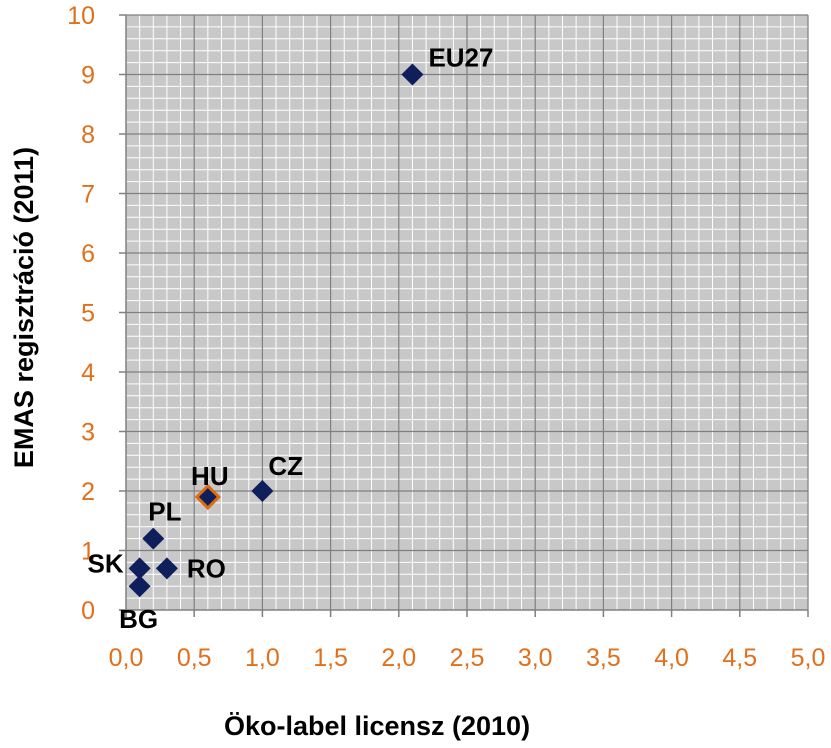 The height and width of the screenshot is (748, 831). Describe the element at coordinates (207, 497) in the screenshot. I see `point-hu` at that location.